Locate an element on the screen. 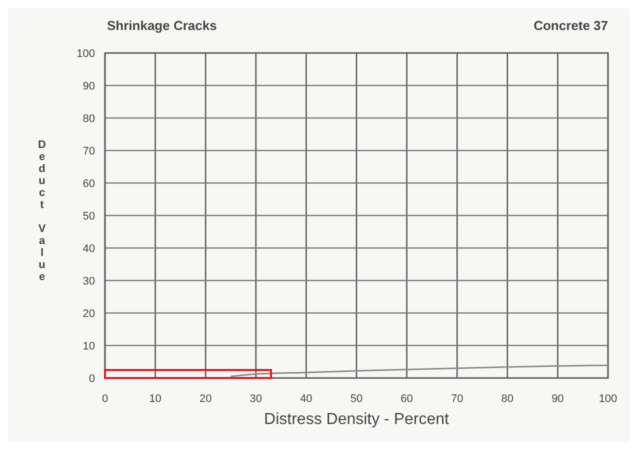  y-tick-label: 90 is located at coordinates (88, 86).